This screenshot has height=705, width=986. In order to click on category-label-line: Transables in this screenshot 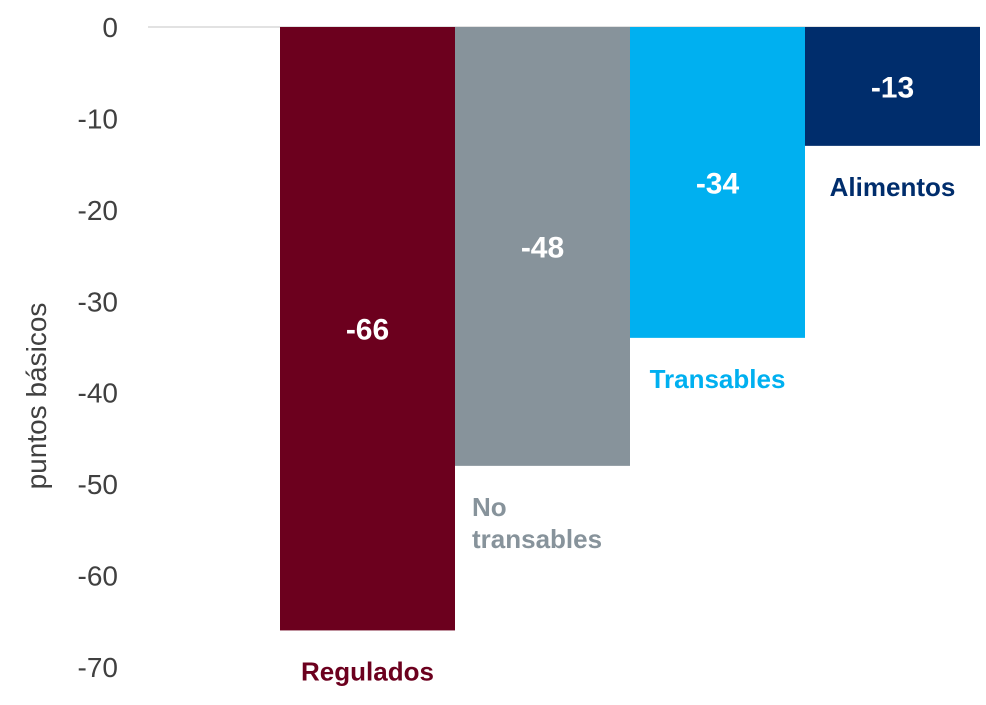, I will do `click(718, 379)`.